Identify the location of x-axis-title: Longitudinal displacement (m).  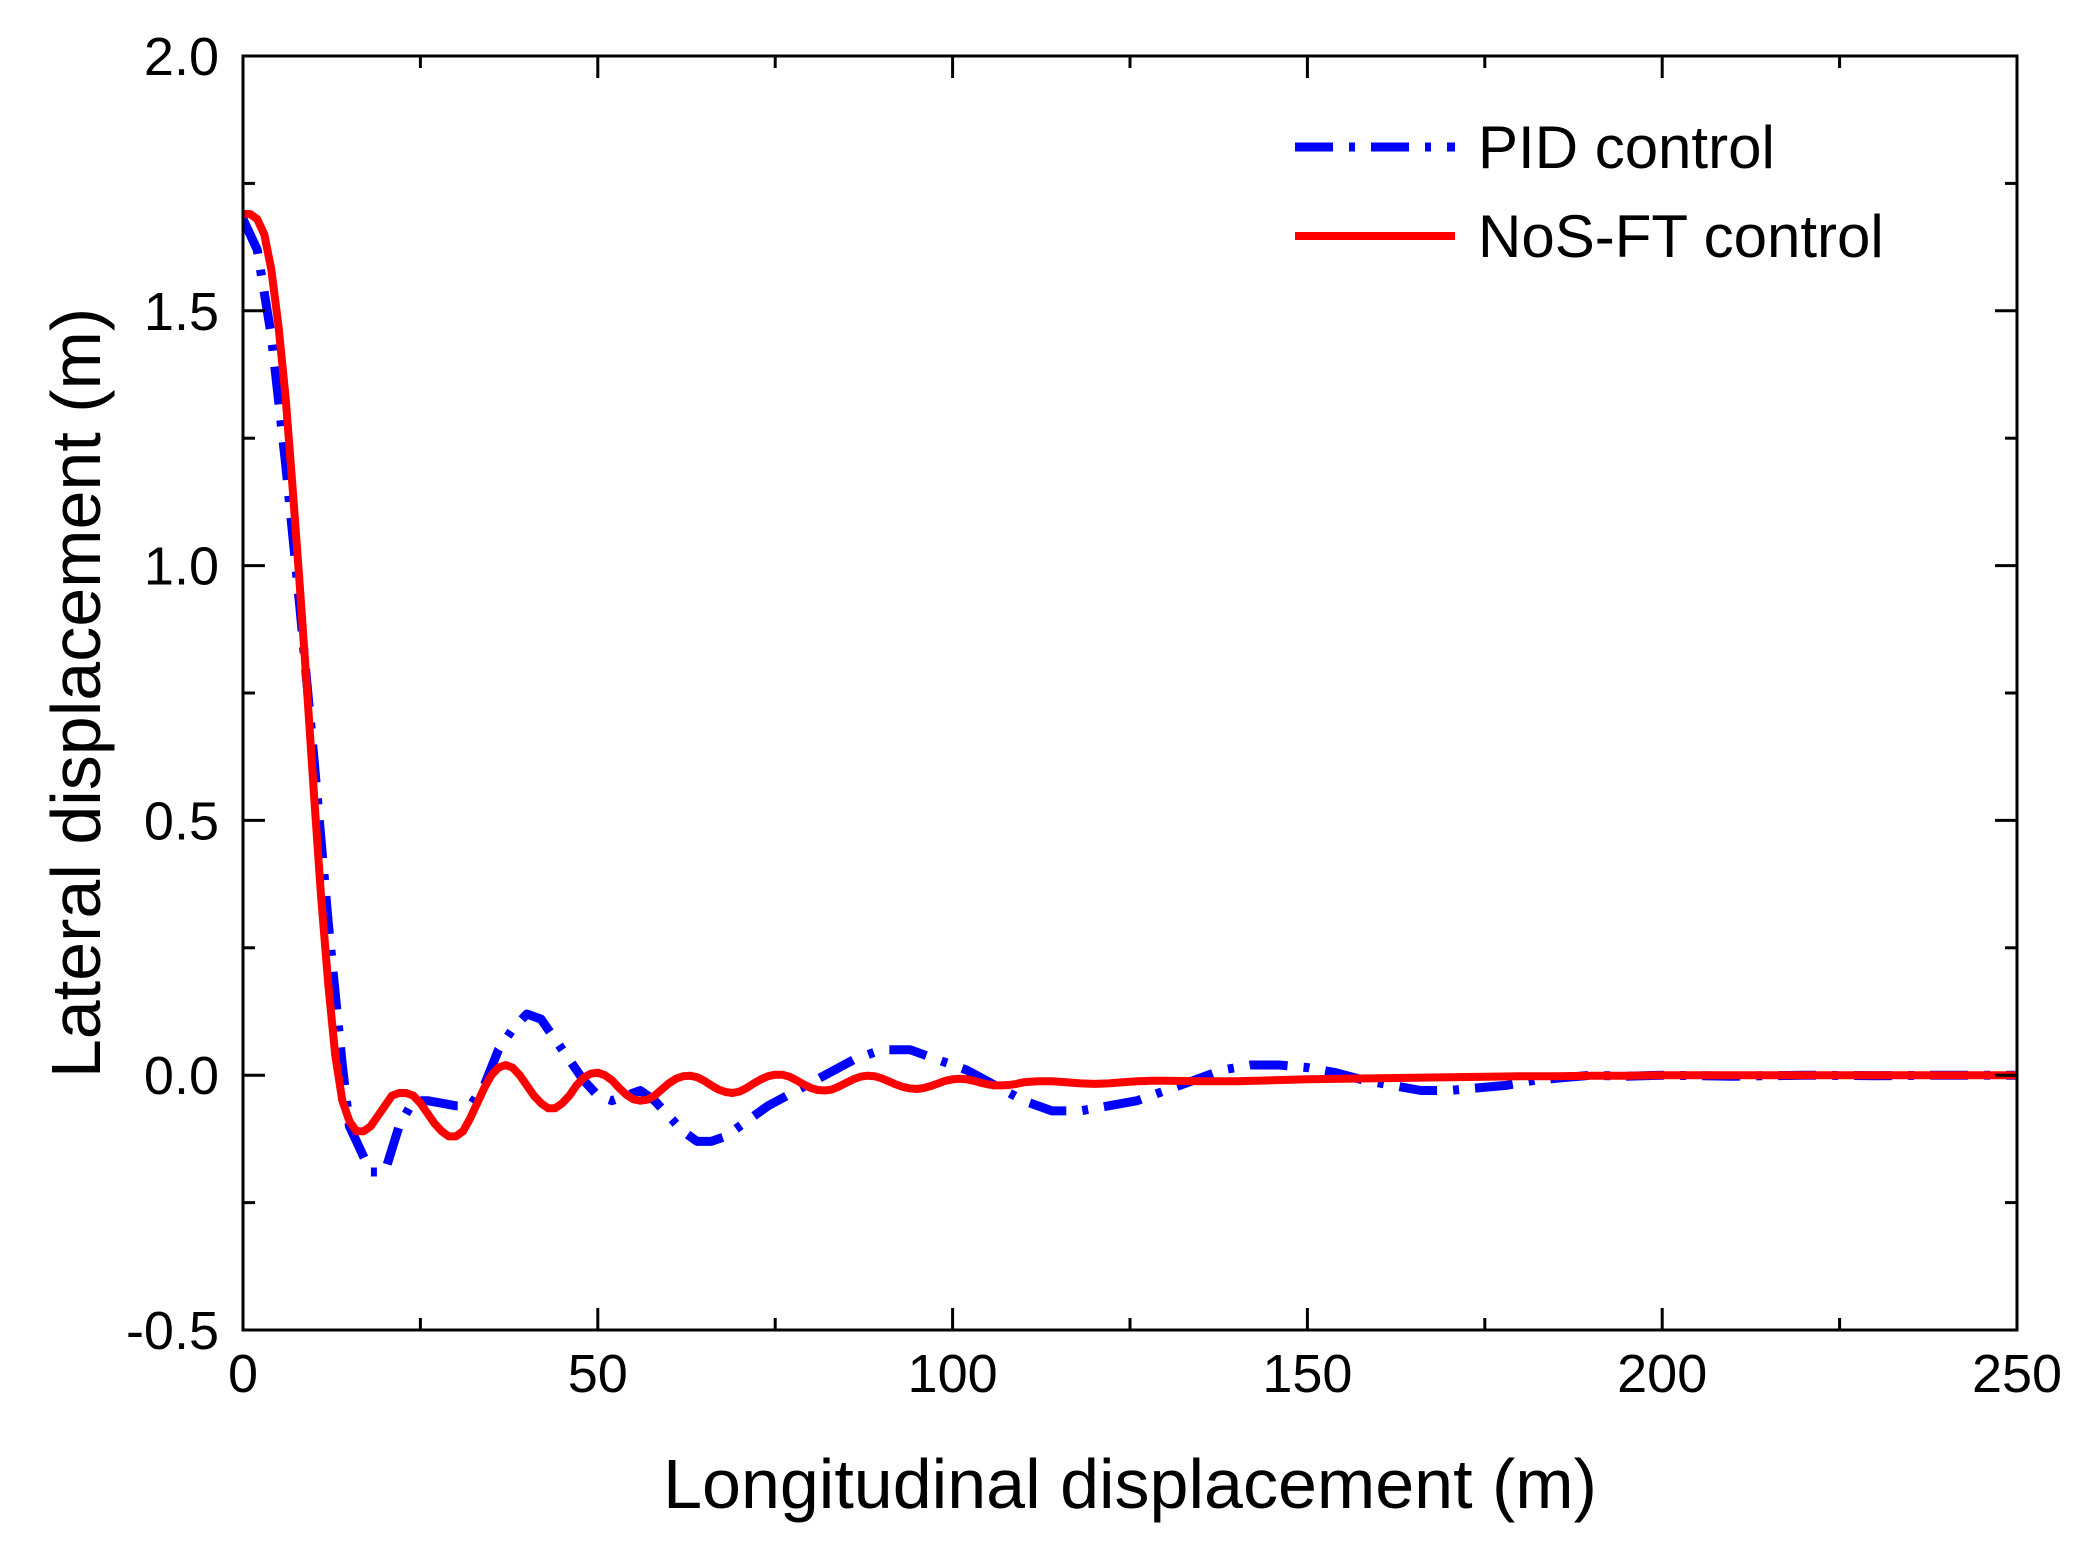
(1130, 1484).